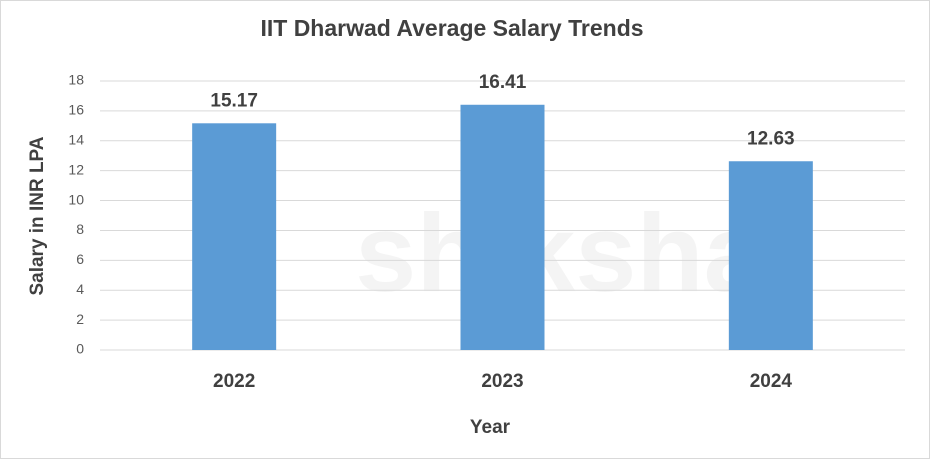 This screenshot has width=931, height=460. What do you see at coordinates (80, 289) in the screenshot?
I see `y-tick-label: 4` at bounding box center [80, 289].